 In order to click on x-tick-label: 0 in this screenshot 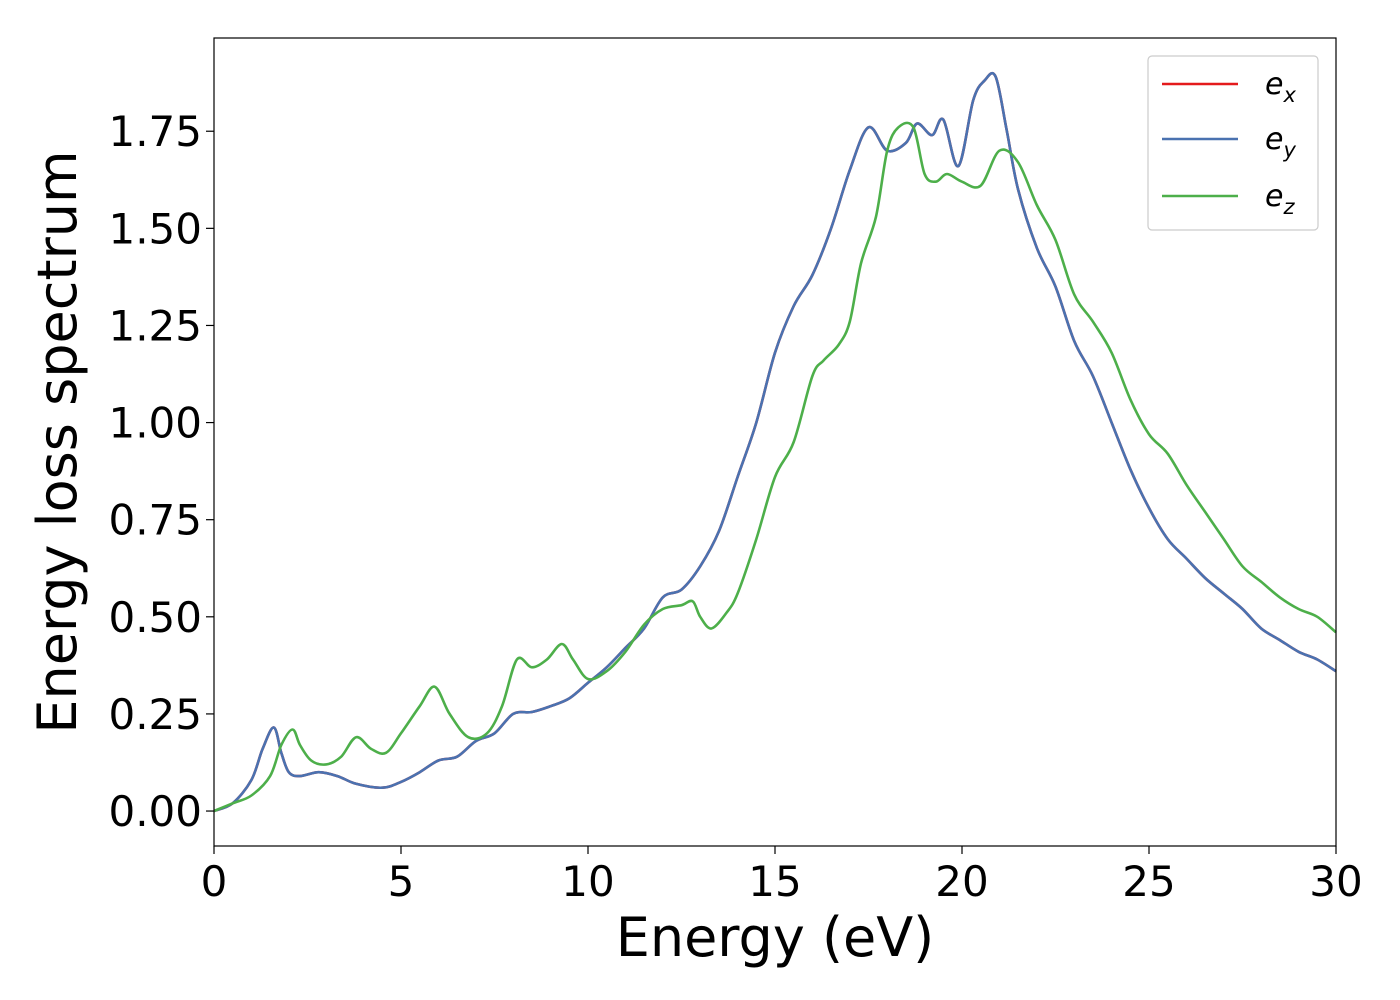, I will do `click(214, 881)`.